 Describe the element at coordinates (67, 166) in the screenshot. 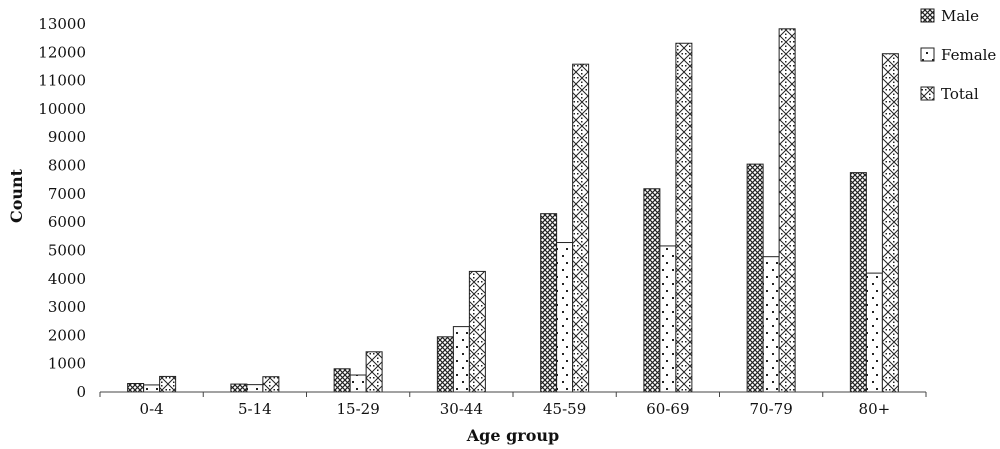

I see `y-tick-label: 8000` at that location.